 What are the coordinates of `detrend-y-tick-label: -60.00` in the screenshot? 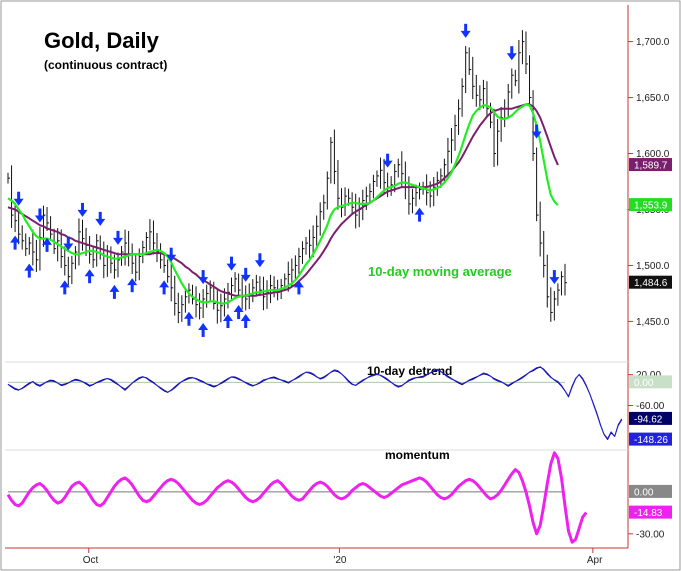 It's located at (650, 406).